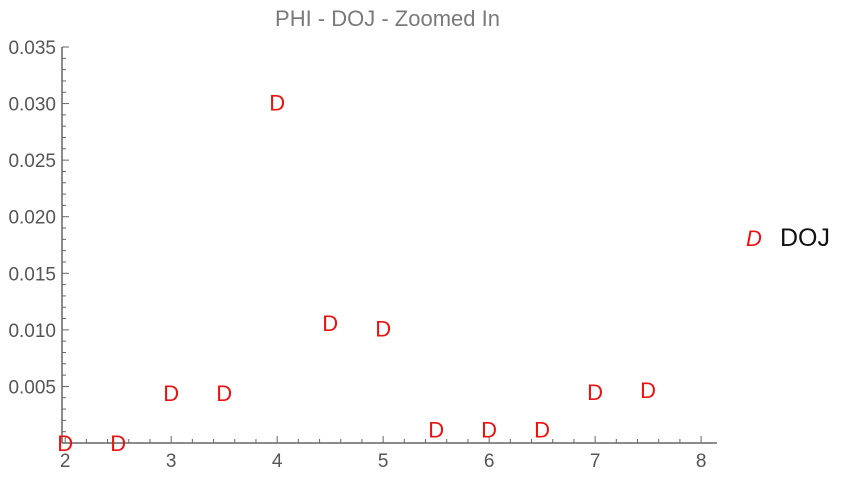 The width and height of the screenshot is (850, 481). What do you see at coordinates (171, 461) in the screenshot?
I see `x-tick-label: 3` at bounding box center [171, 461].